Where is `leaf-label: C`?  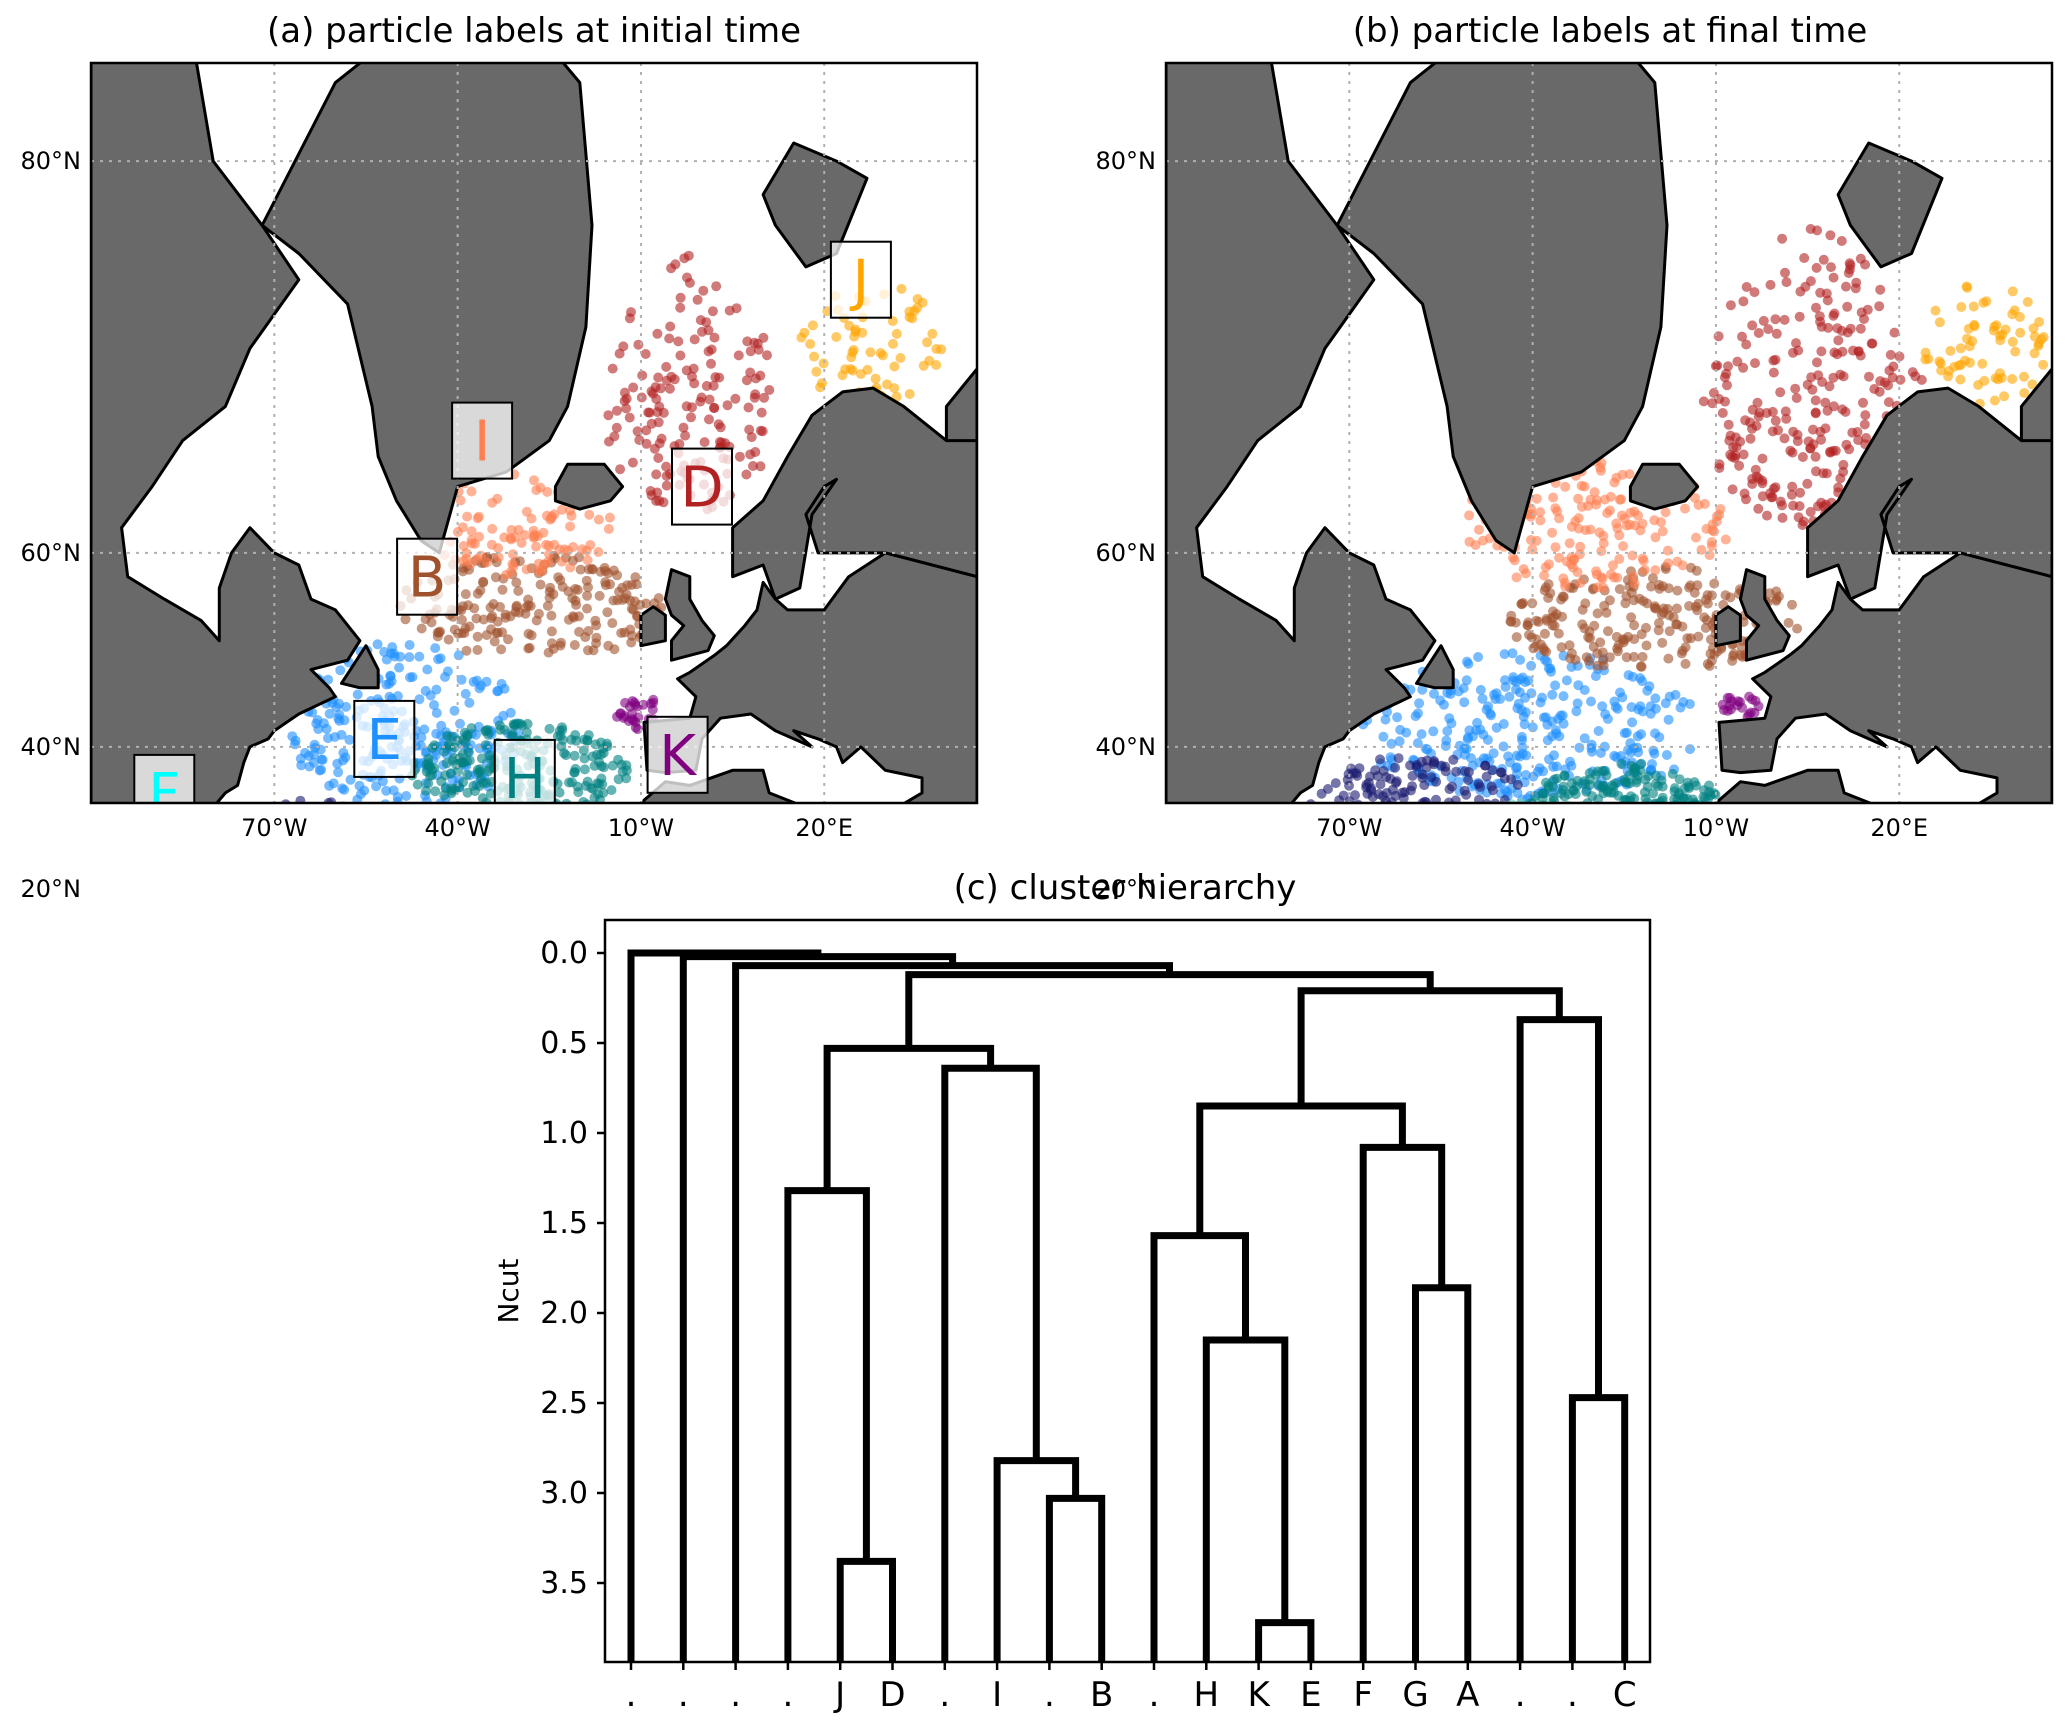 leaf-label: C is located at coordinates (1625, 1695).